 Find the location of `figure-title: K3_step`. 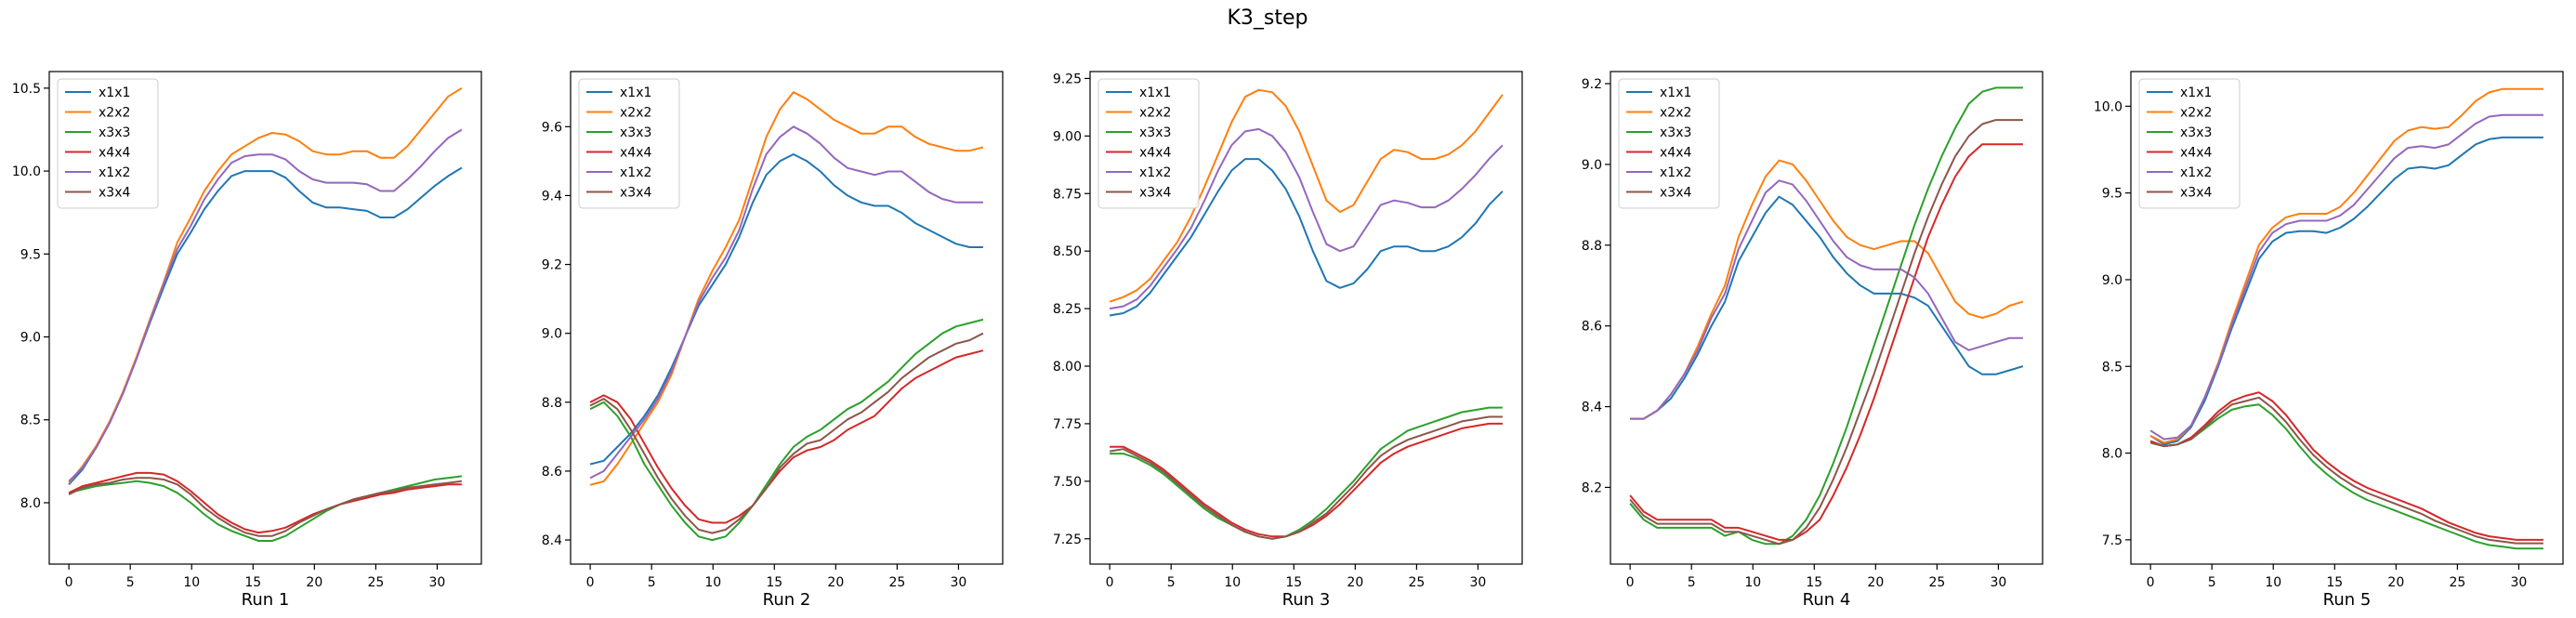

figure-title: K3_step is located at coordinates (1267, 18).